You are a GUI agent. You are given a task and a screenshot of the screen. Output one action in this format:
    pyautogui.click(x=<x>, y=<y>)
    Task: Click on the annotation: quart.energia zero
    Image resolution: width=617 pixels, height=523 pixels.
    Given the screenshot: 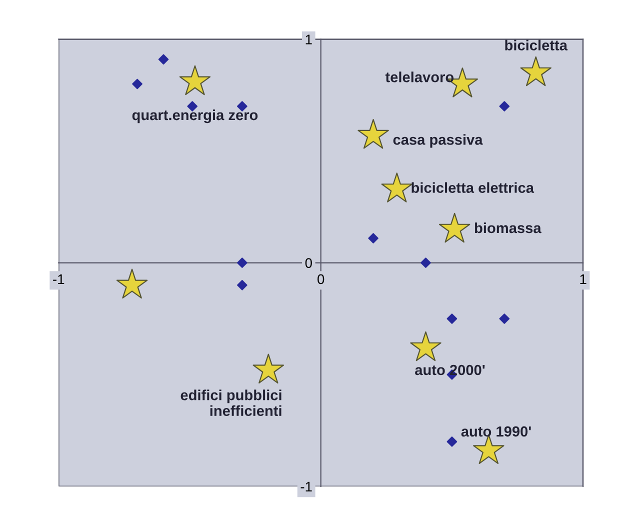 What is the action you would take?
    pyautogui.click(x=195, y=116)
    